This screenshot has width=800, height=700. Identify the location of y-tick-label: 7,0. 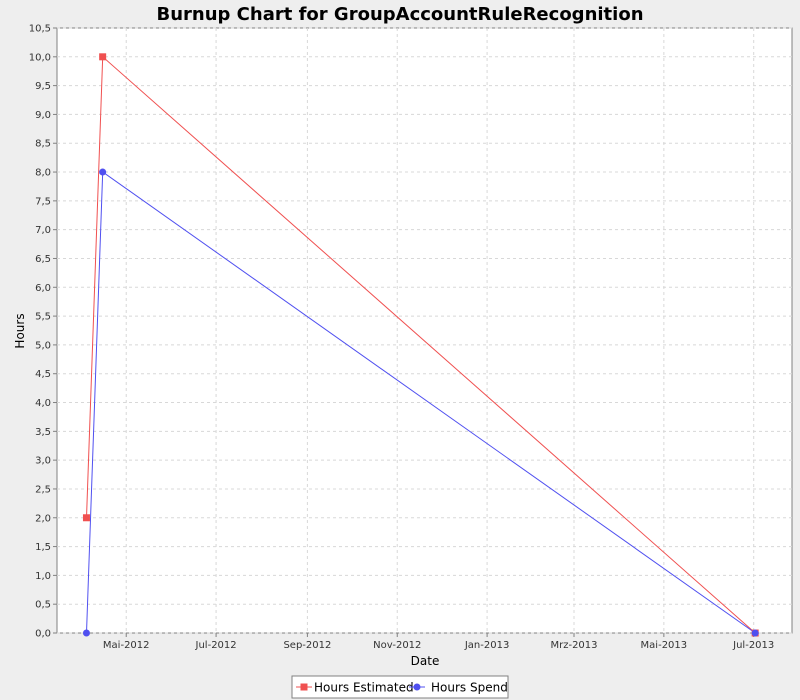
(43, 230).